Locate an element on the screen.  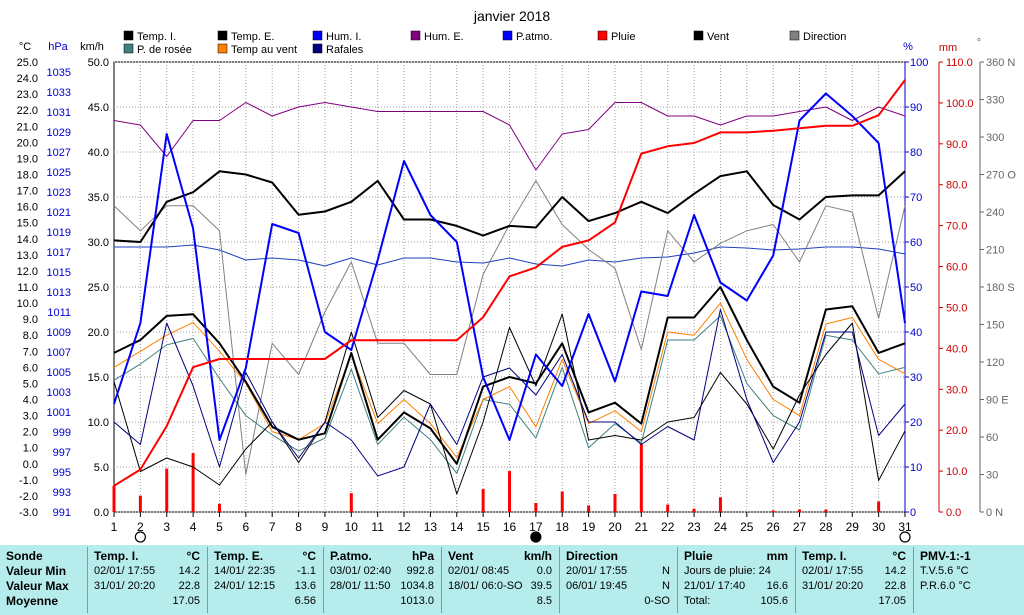
rain_mm-tick-label: 110.0 is located at coordinates (959, 63).